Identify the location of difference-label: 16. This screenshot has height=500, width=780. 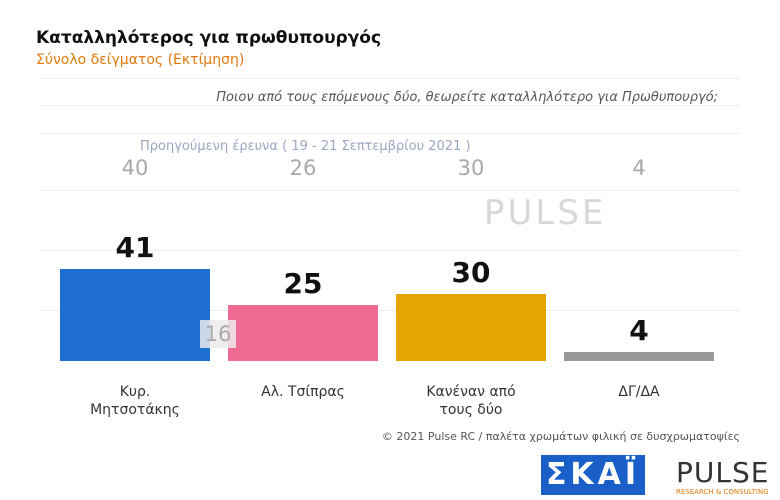
(218, 334).